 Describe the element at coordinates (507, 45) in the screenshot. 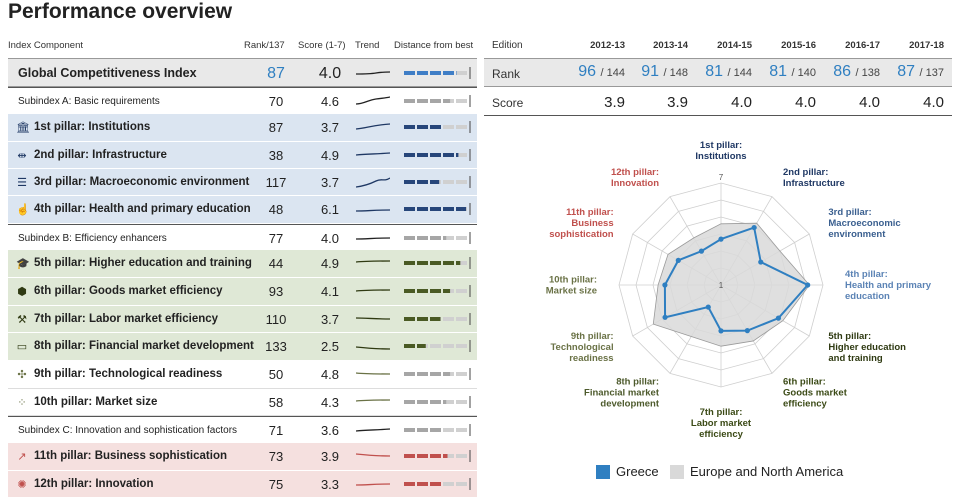

I see `edition-header: Edition` at that location.